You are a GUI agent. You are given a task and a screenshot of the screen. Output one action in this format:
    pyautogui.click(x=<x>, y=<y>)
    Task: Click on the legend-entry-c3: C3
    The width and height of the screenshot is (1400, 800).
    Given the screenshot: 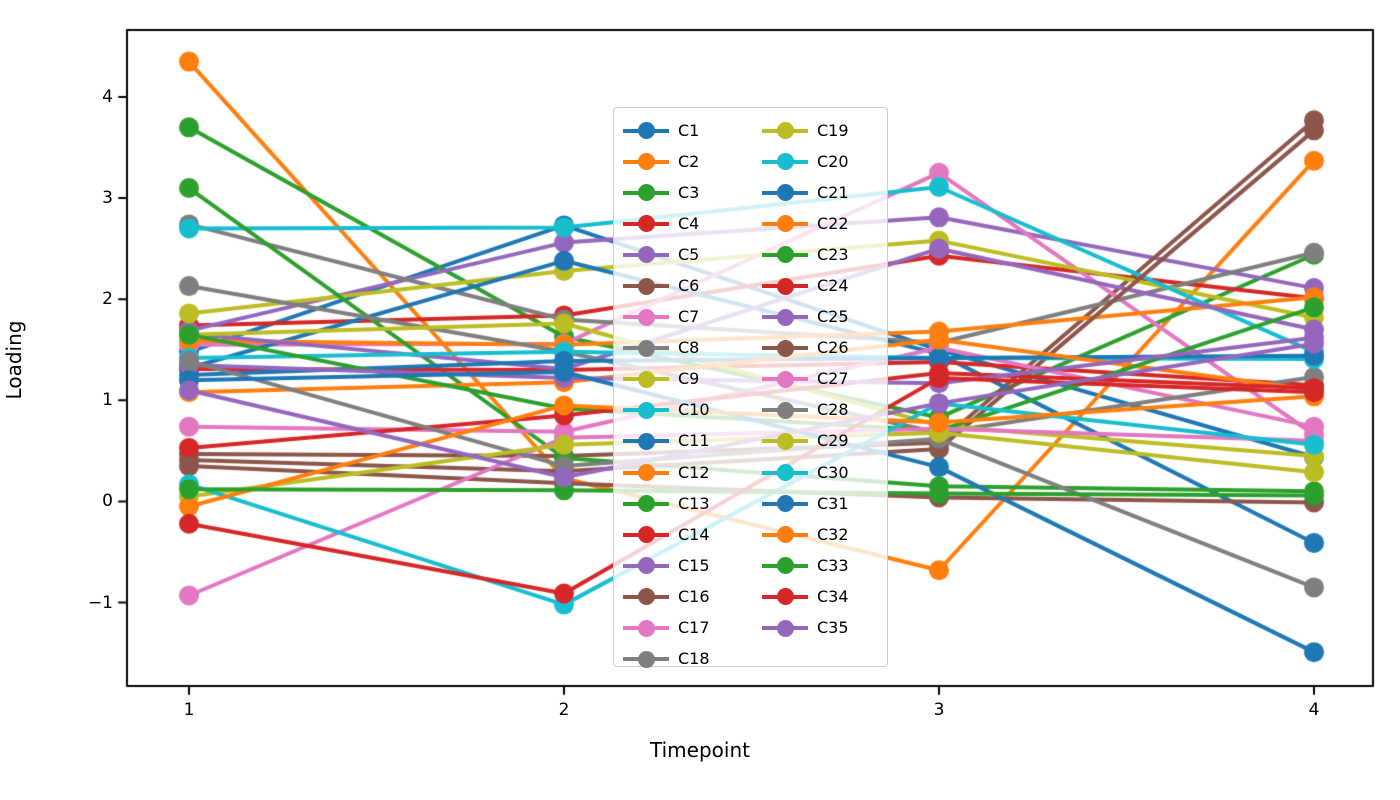 What is the action you would take?
    pyautogui.click(x=666, y=192)
    